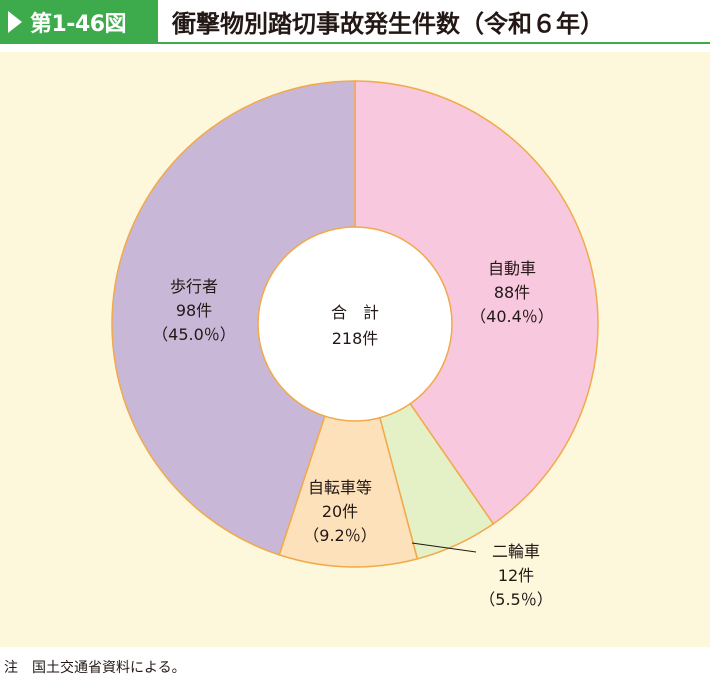  I want to click on figure-number-tag: 第1-46図, so click(79, 22).